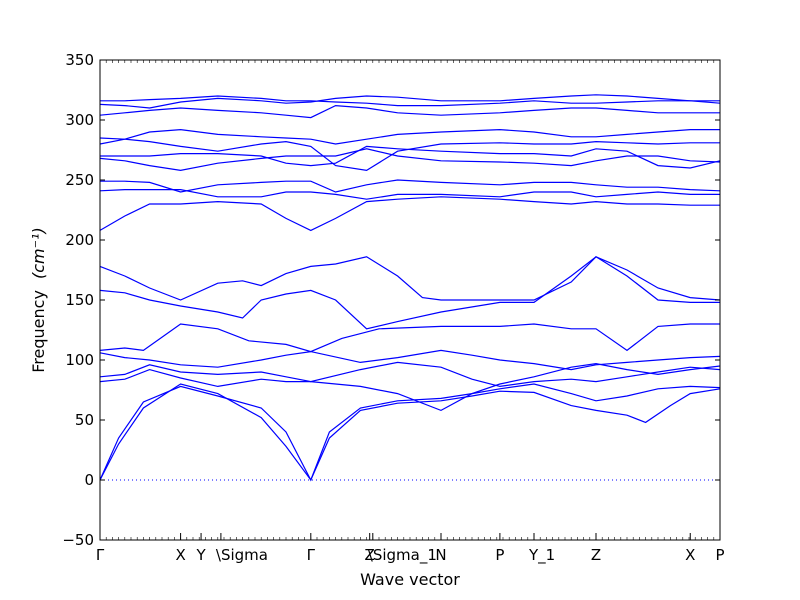 This screenshot has height=600, width=800. I want to click on y-tick-label: 350, so click(79, 60).